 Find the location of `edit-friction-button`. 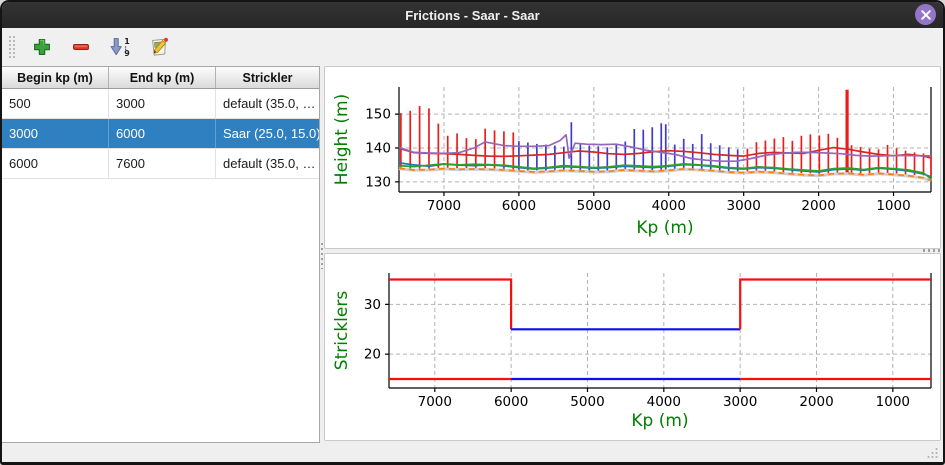

edit-friction-button is located at coordinates (159, 47).